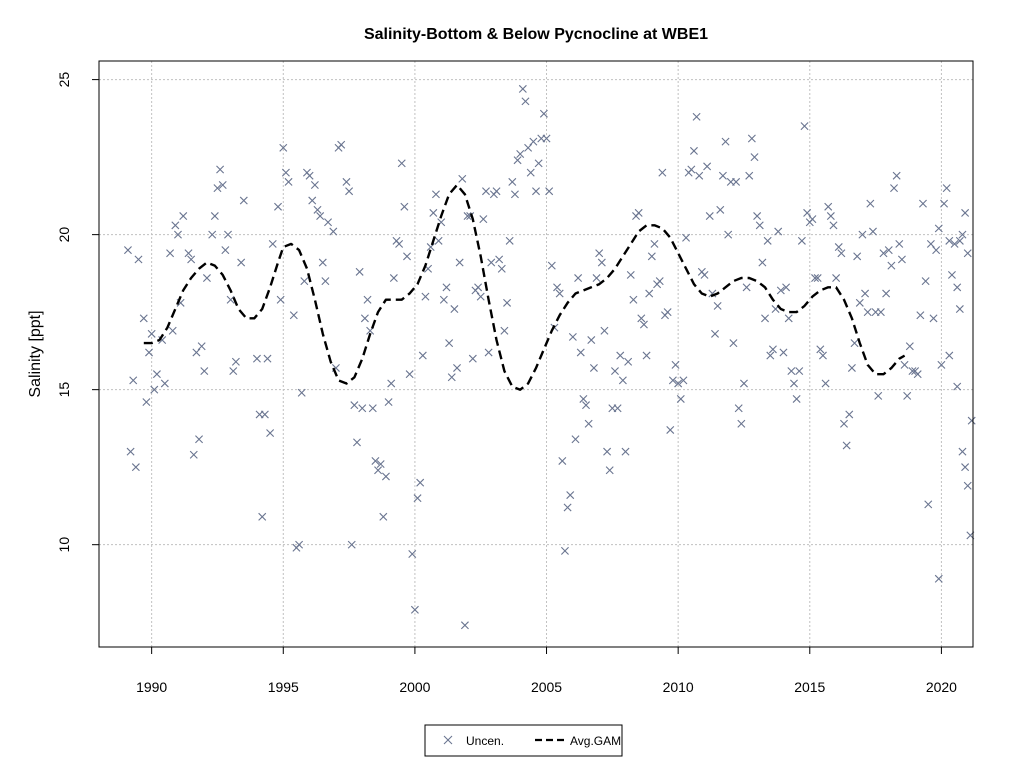  Describe the element at coordinates (809, 687) in the screenshot. I see `x-tick-label: 2015` at that location.